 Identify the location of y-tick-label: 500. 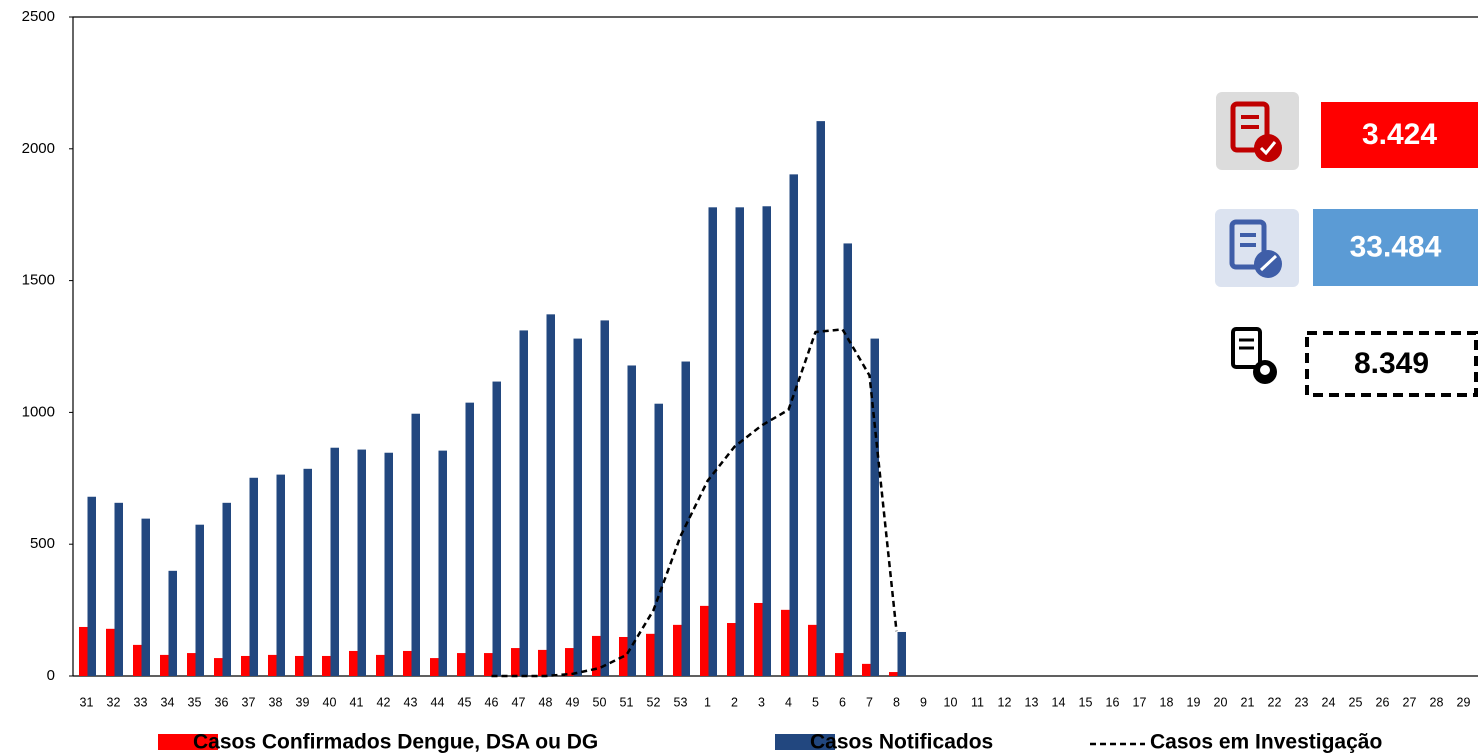
(42, 543).